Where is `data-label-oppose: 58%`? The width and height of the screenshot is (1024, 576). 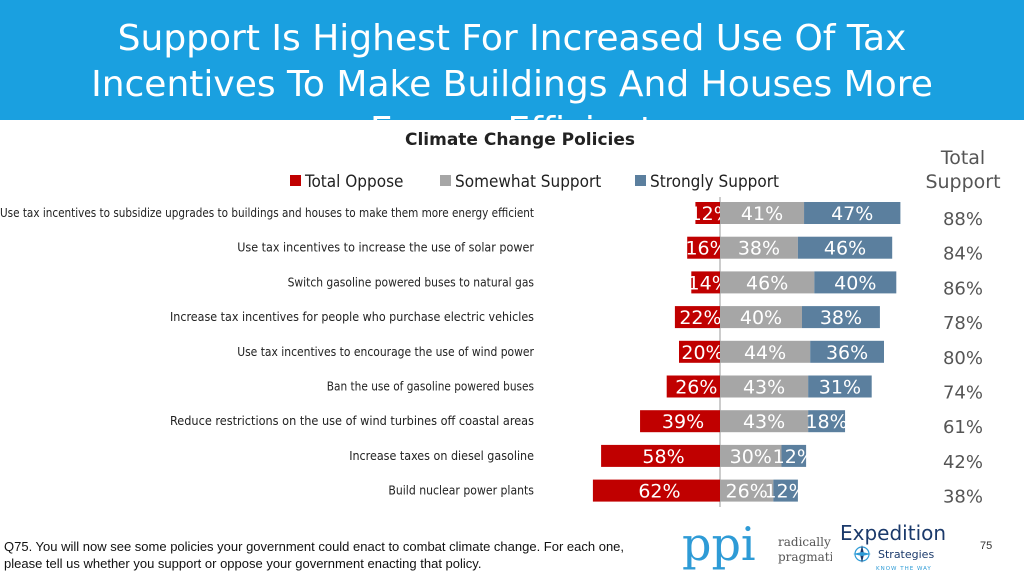
data-label-oppose: 58% is located at coordinates (663, 457).